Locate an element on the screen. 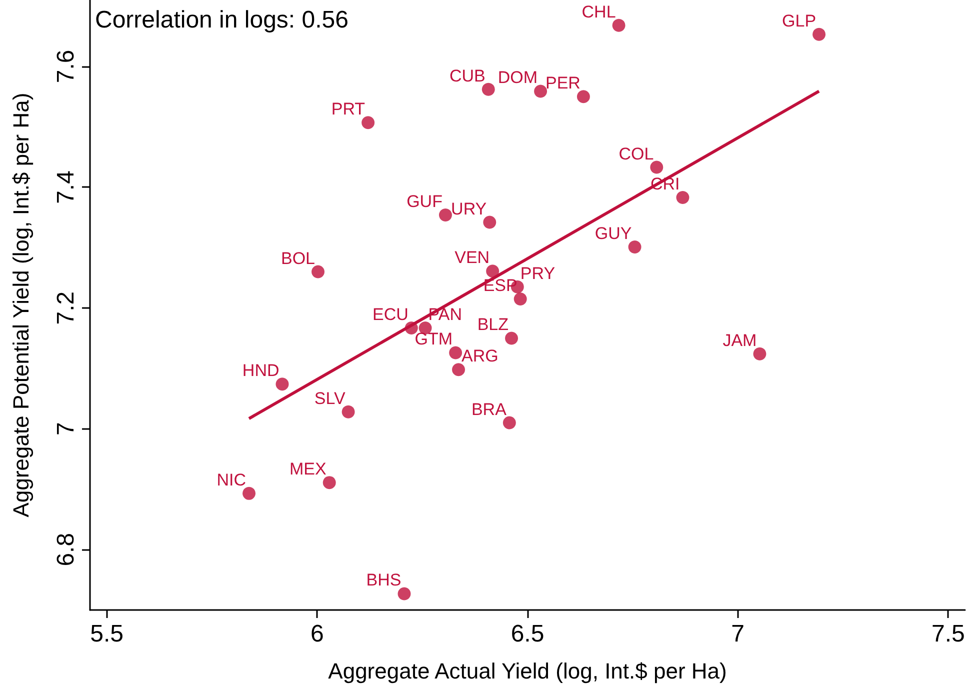 Image resolution: width=972 pixels, height=689 pixels. annotation: MEX is located at coordinates (308, 469).